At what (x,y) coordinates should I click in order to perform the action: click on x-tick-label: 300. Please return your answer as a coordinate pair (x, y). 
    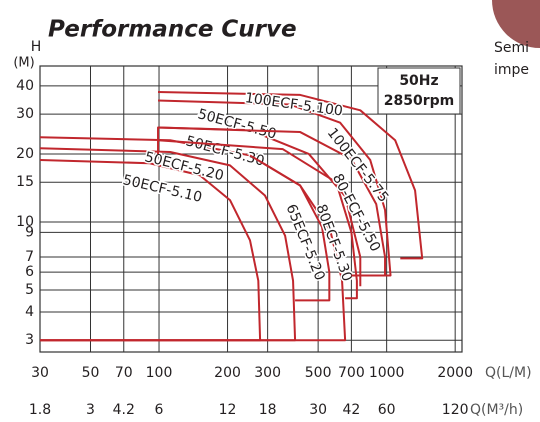
    Looking at the image, I should click on (267, 373).